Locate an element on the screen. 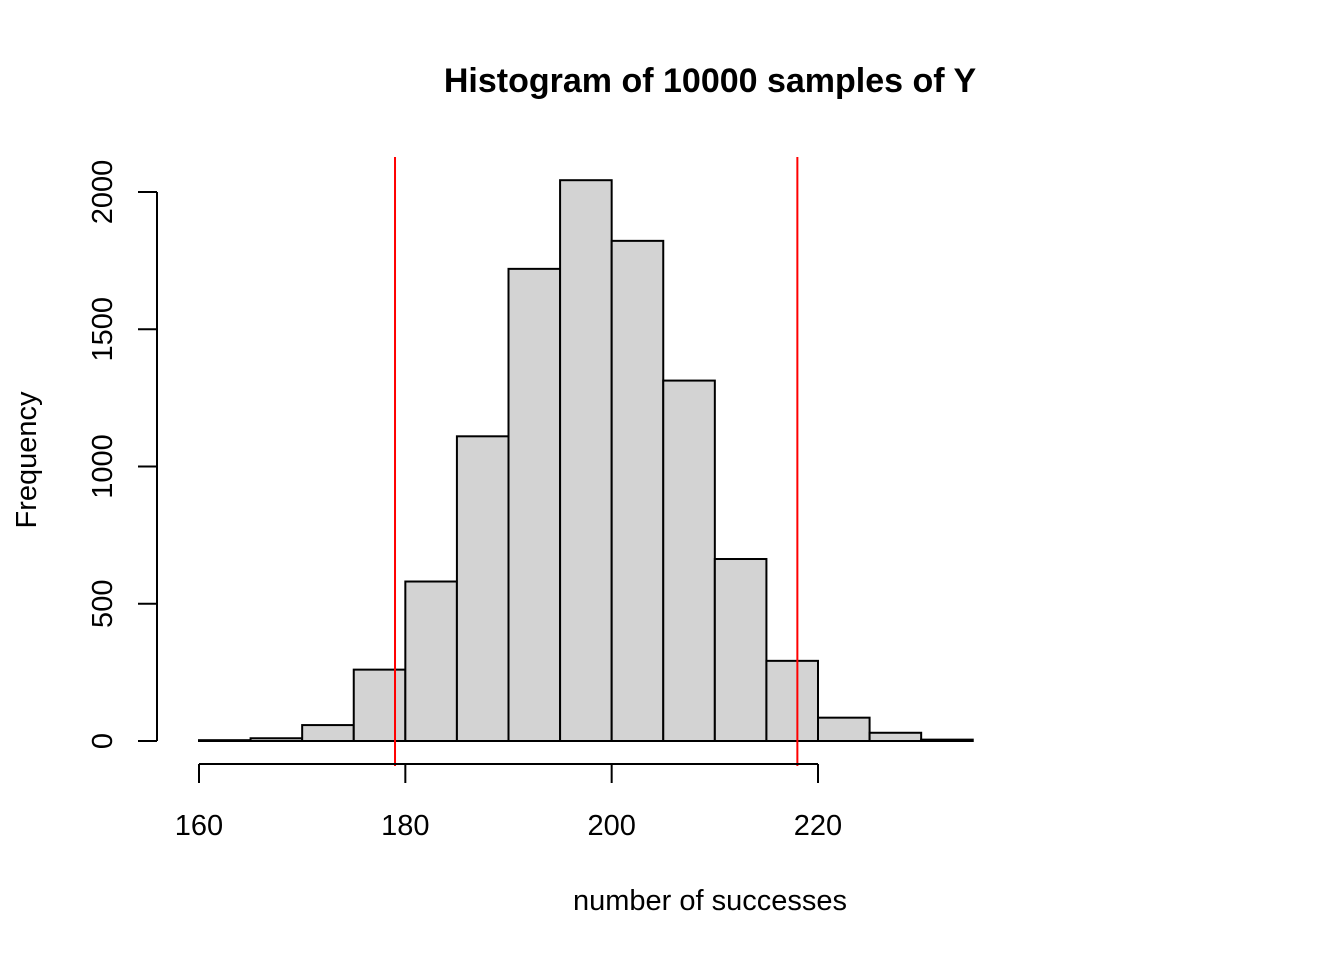 Image resolution: width=1344 pixels, height=960 pixels. y-tick-label: 0 is located at coordinates (103, 741).